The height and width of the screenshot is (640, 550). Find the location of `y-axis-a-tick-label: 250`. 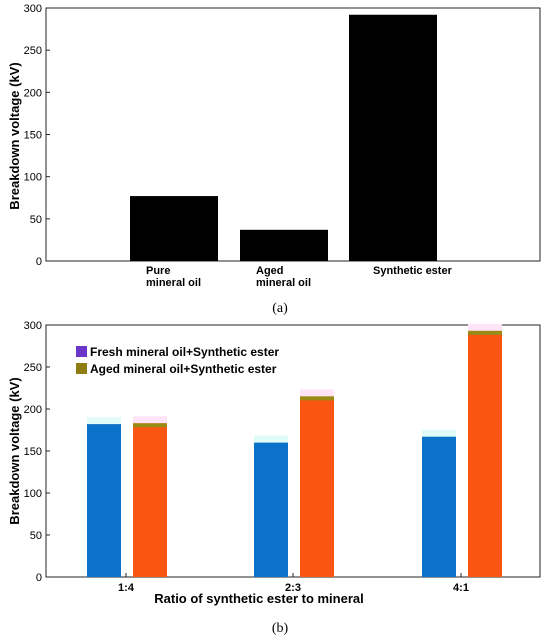

y-axis-a-tick-label: 250 is located at coordinates (33, 51).